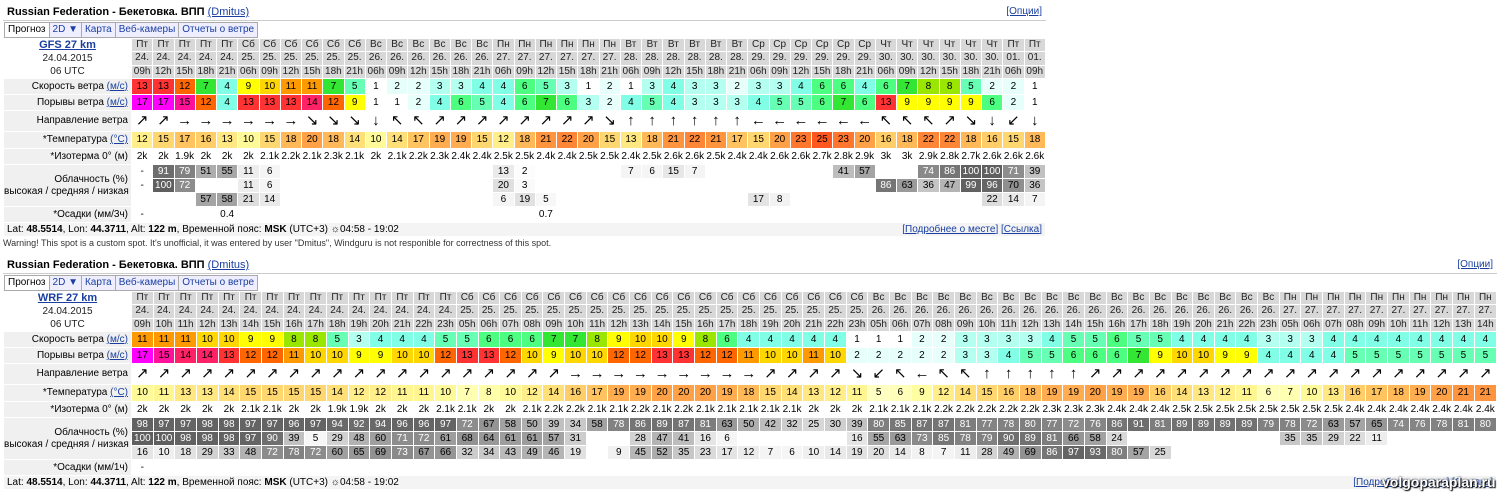  Describe the element at coordinates (1117, 325) in the screenshot. I see `hour-cell: 16h` at that location.